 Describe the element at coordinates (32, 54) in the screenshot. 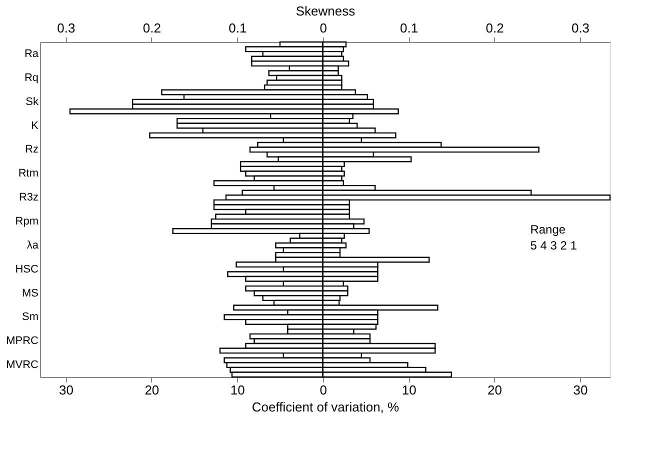

I see `y-tick-label: Ra` at that location.